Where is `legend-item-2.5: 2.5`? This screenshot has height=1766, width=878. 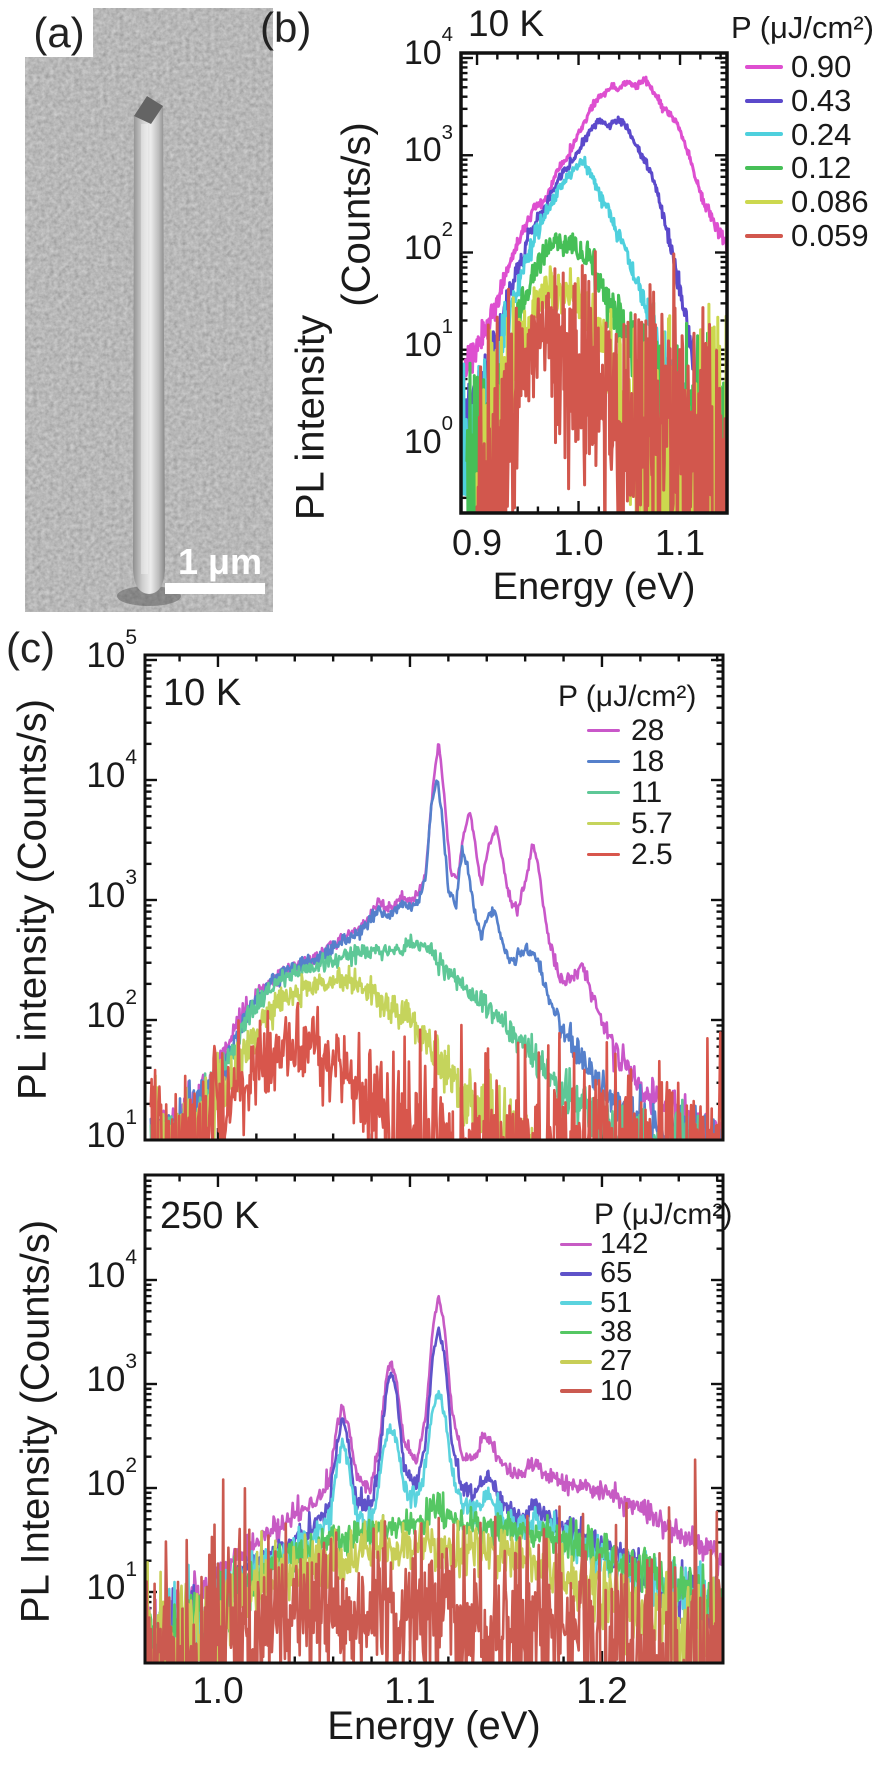 legend-item-2.5: 2.5 is located at coordinates (630, 854).